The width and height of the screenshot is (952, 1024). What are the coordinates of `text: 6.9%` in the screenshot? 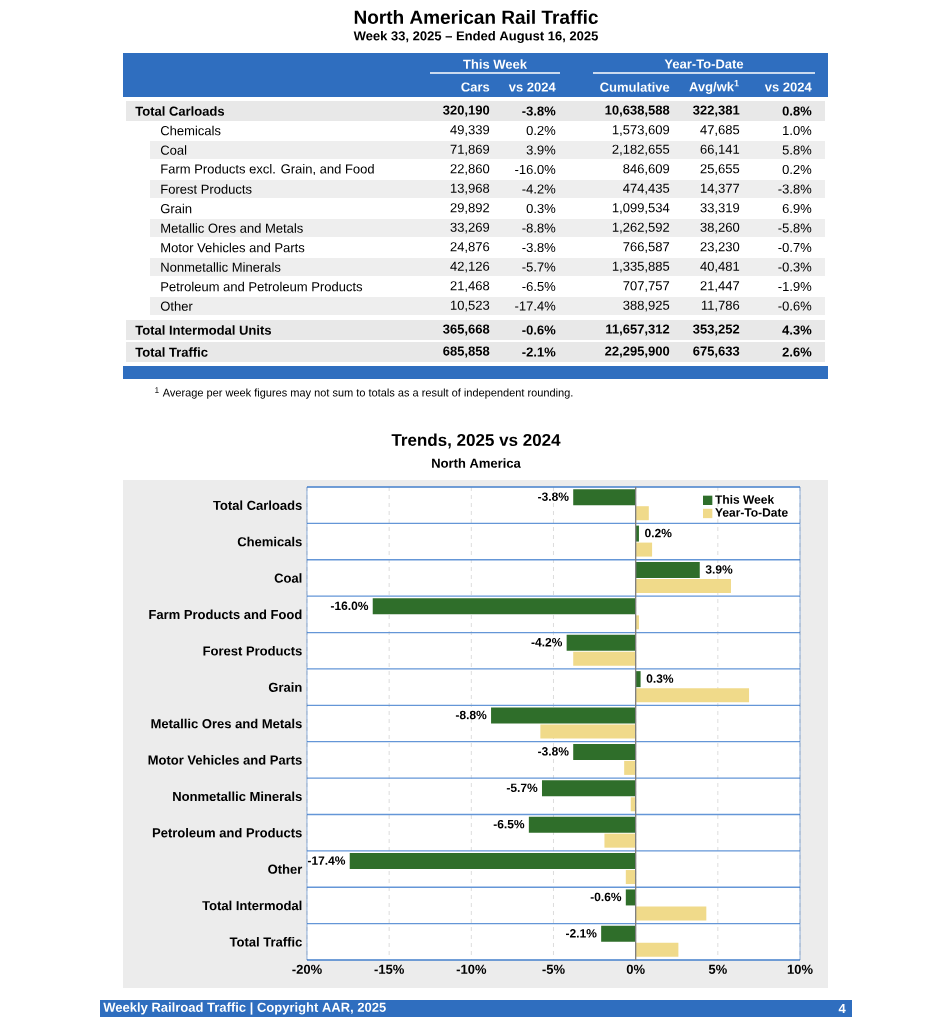 It's located at (797, 208).